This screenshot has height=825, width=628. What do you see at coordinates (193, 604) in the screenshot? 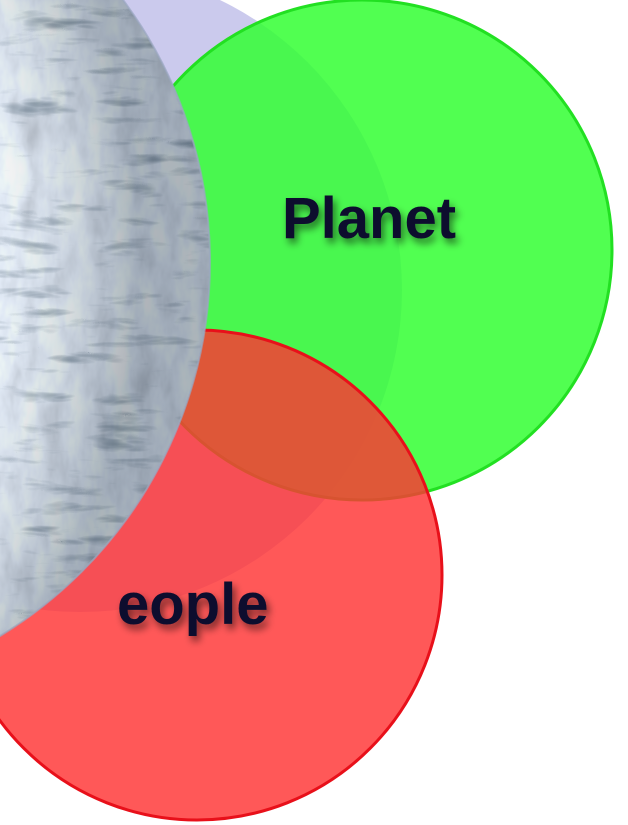
I see `people-label: eople` at bounding box center [193, 604].